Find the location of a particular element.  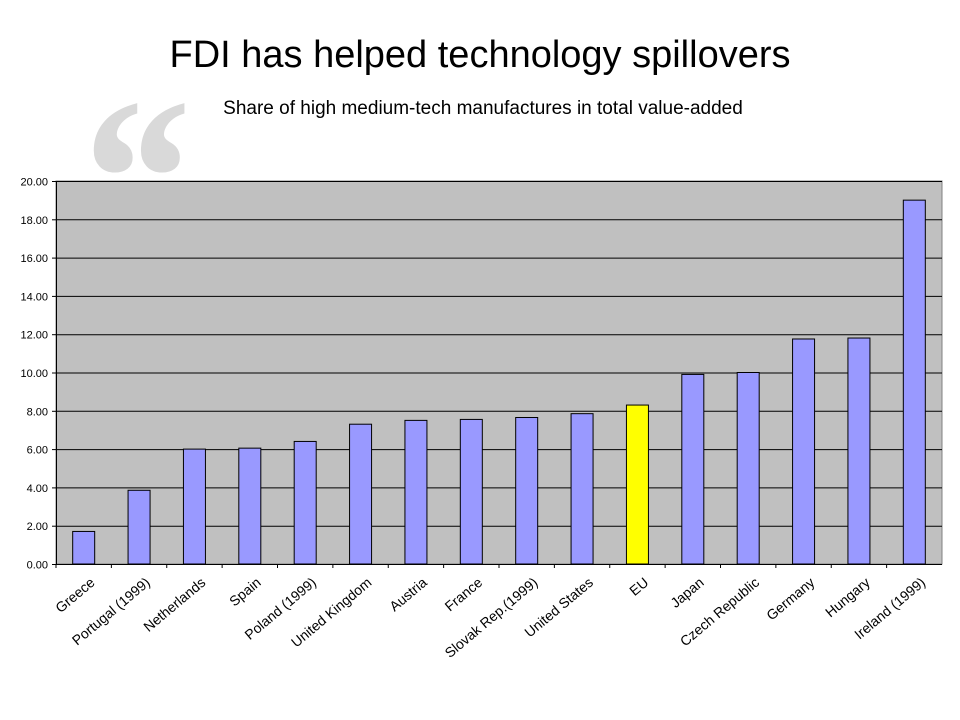

bar-germany is located at coordinates (804, 451).